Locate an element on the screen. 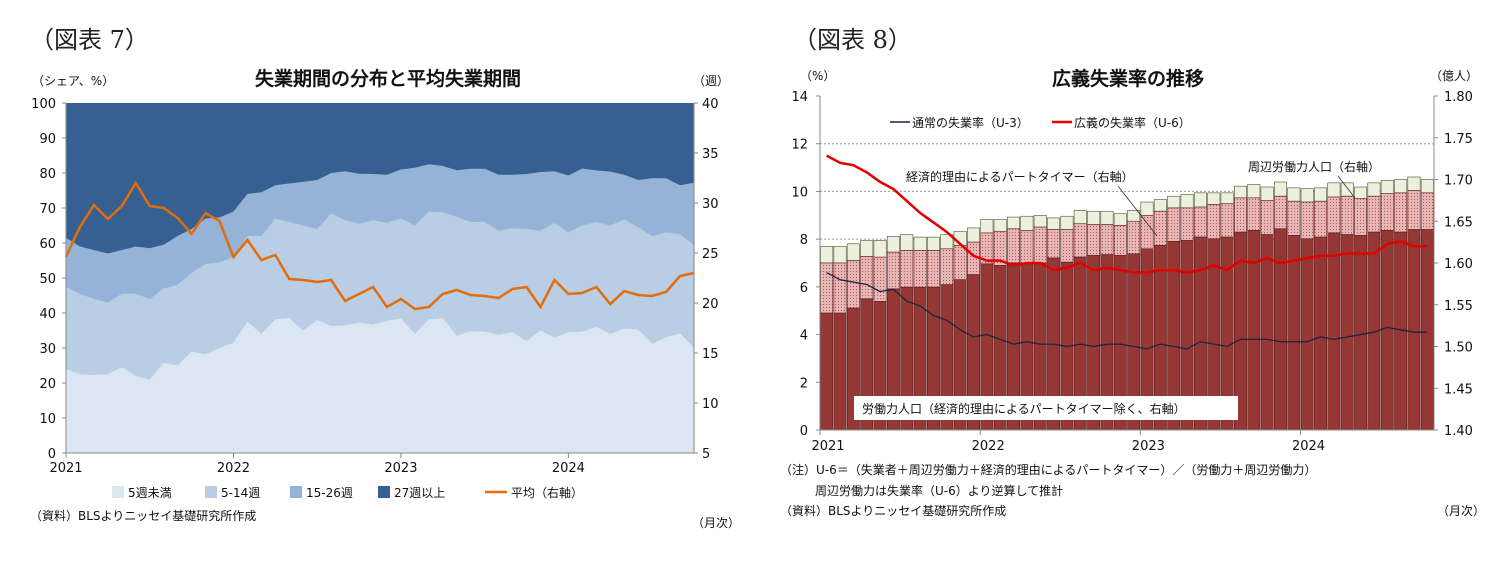 This screenshot has width=1507, height=565. source-right: （資料）BLSよりニッセイ基礎研究所作成 is located at coordinates (893, 510).